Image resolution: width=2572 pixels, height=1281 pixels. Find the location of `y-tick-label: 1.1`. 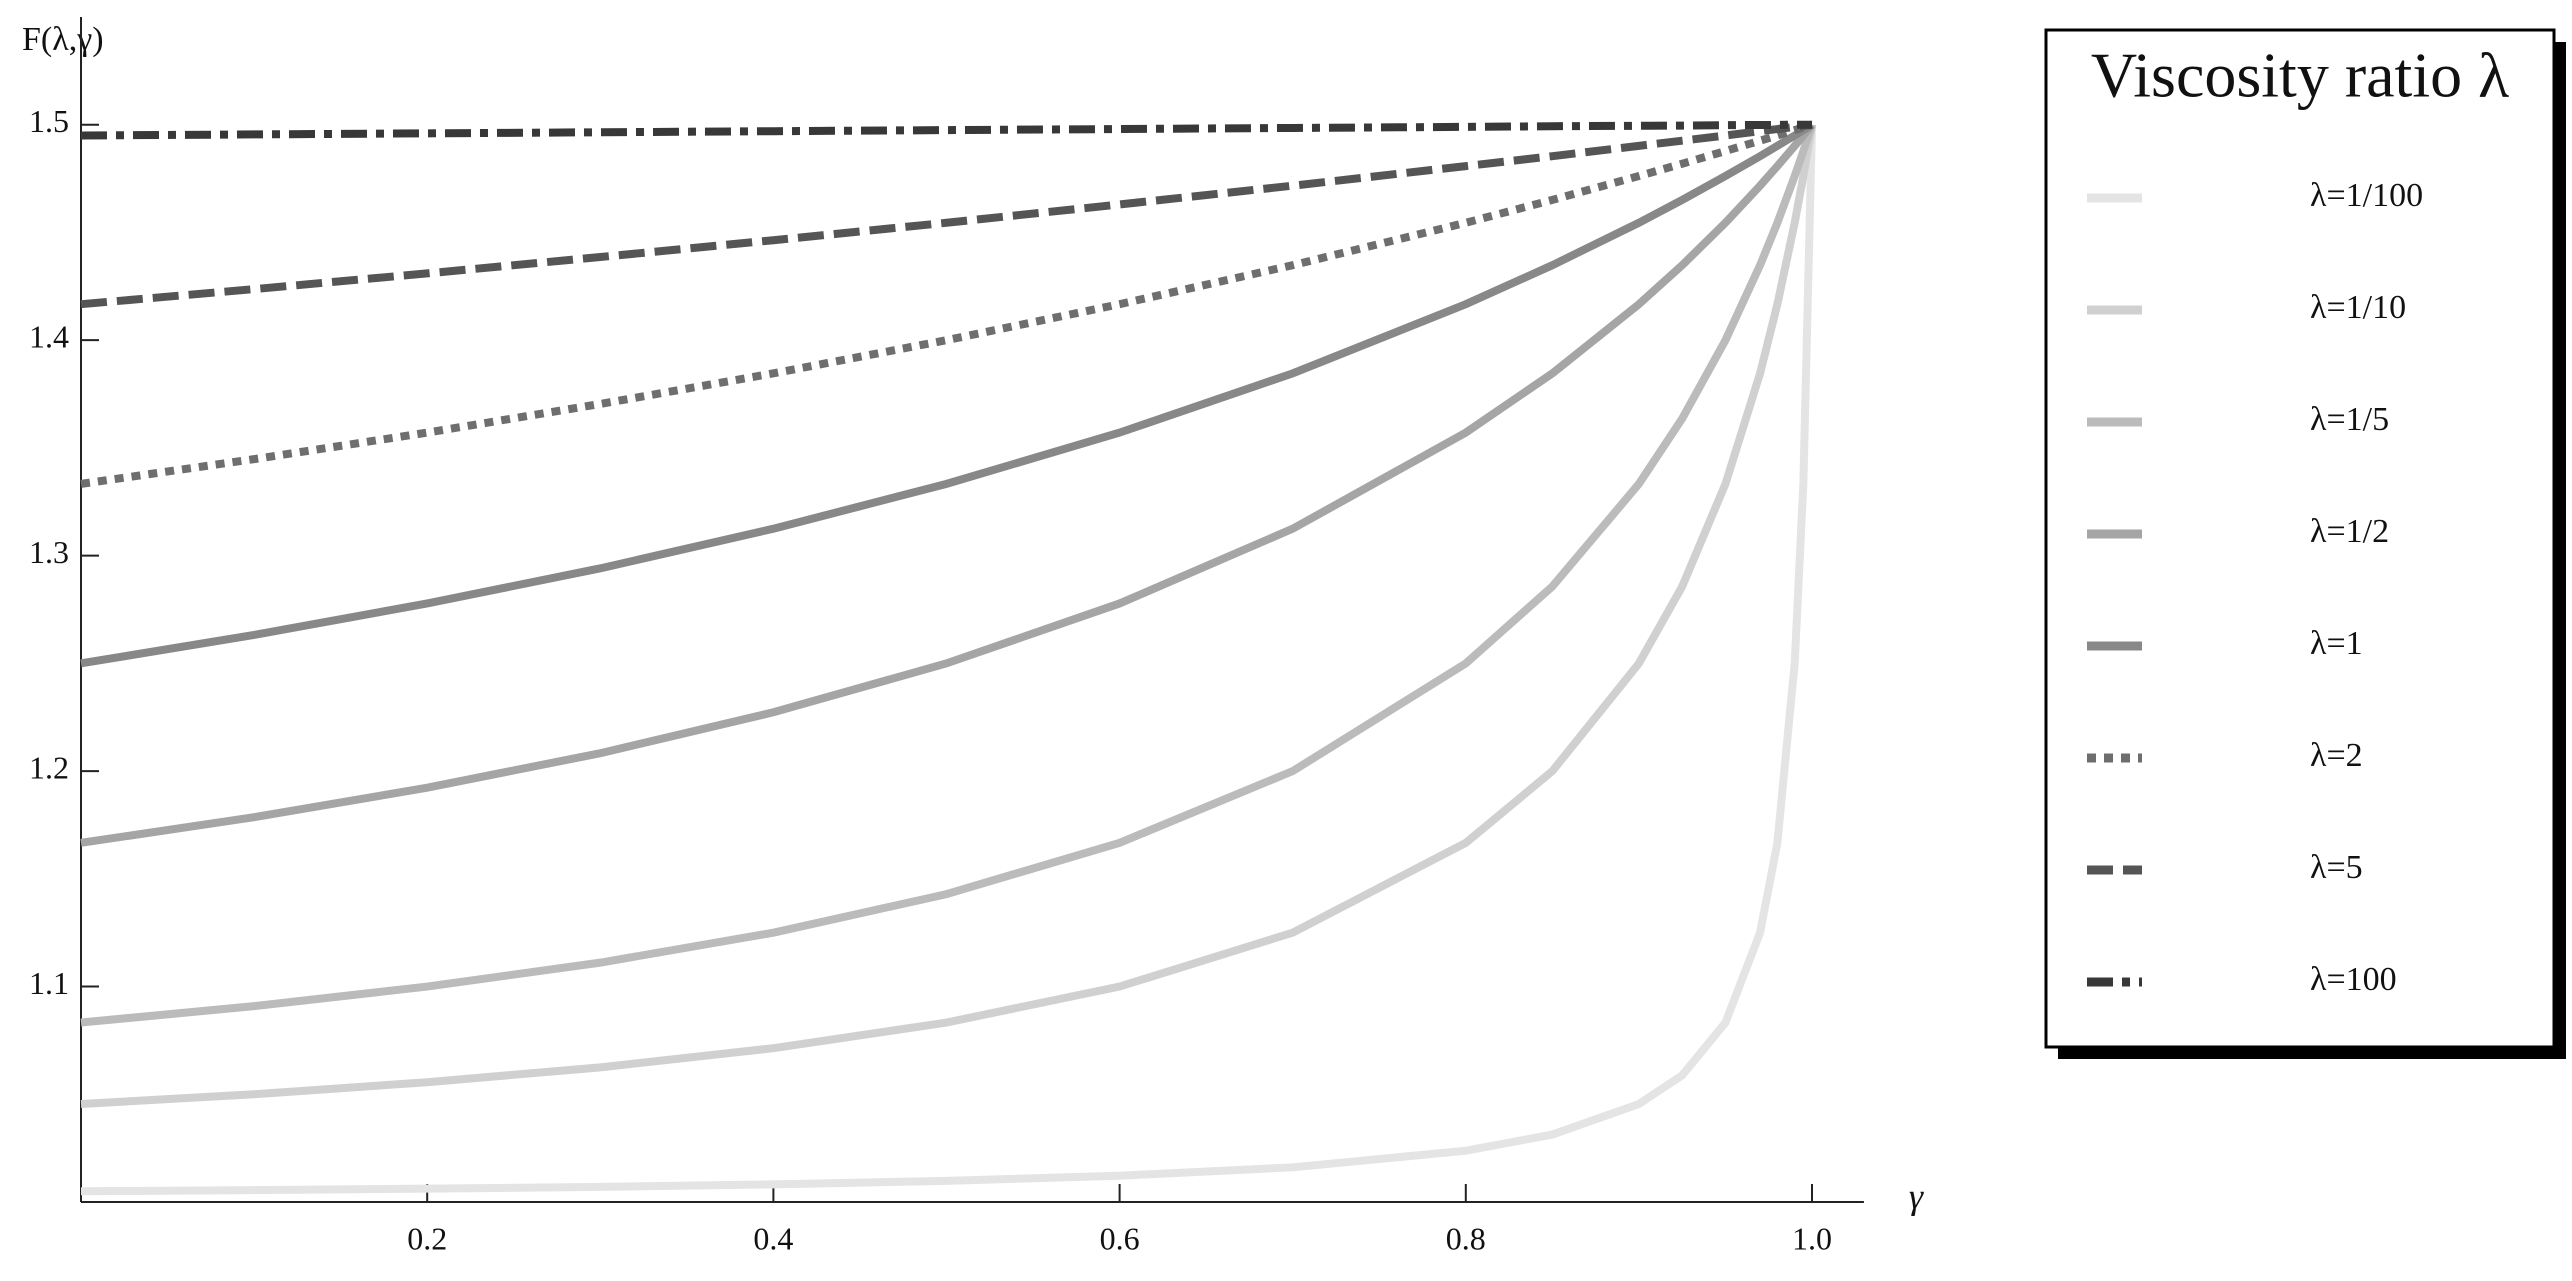

y-tick-label: 1.1 is located at coordinates (49, 983).